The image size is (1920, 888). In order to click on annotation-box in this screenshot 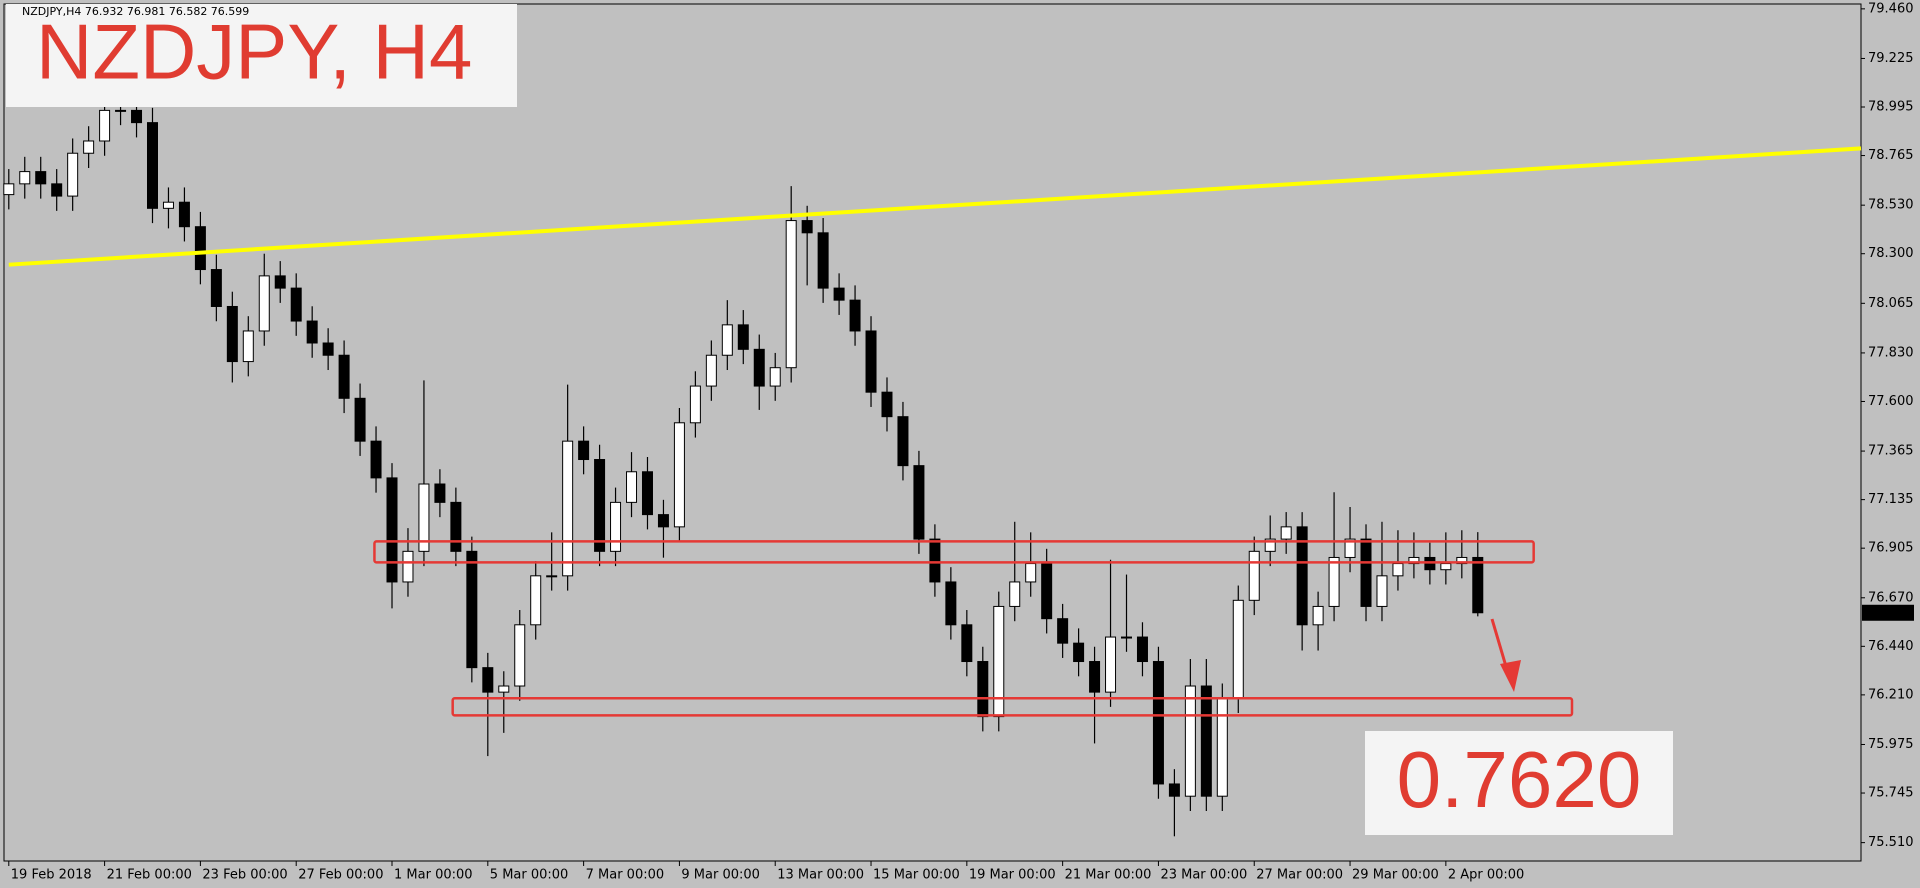, I will do `click(1519, 783)`.